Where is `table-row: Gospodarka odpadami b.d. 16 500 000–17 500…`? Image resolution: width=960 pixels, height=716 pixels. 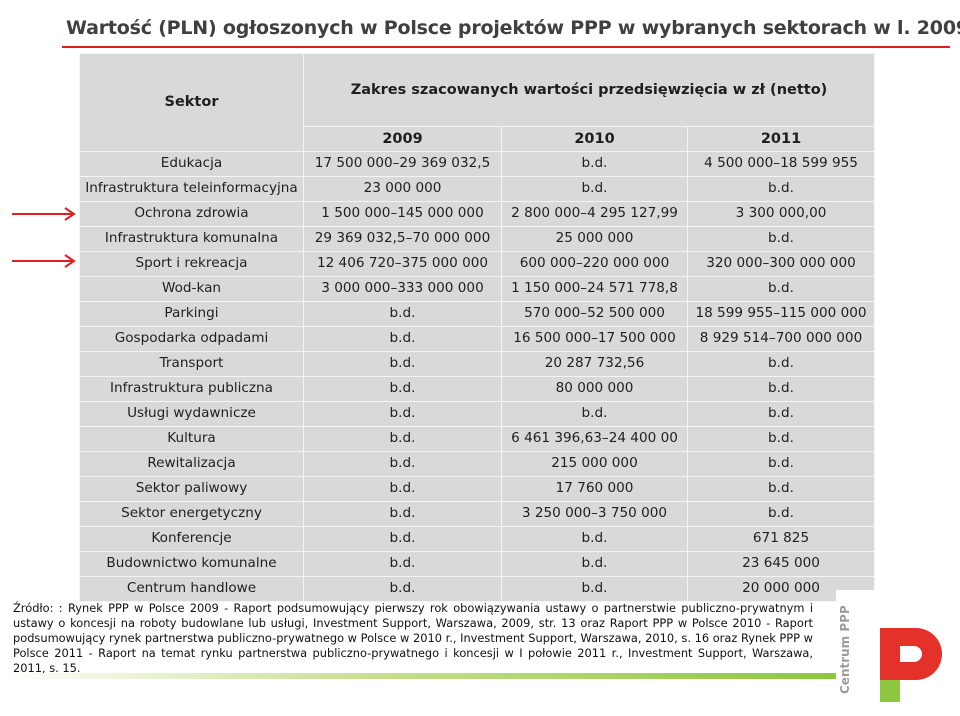
table-row: Gospodarka odpadami b.d. 16 500 000–17 500… is located at coordinates (477, 339).